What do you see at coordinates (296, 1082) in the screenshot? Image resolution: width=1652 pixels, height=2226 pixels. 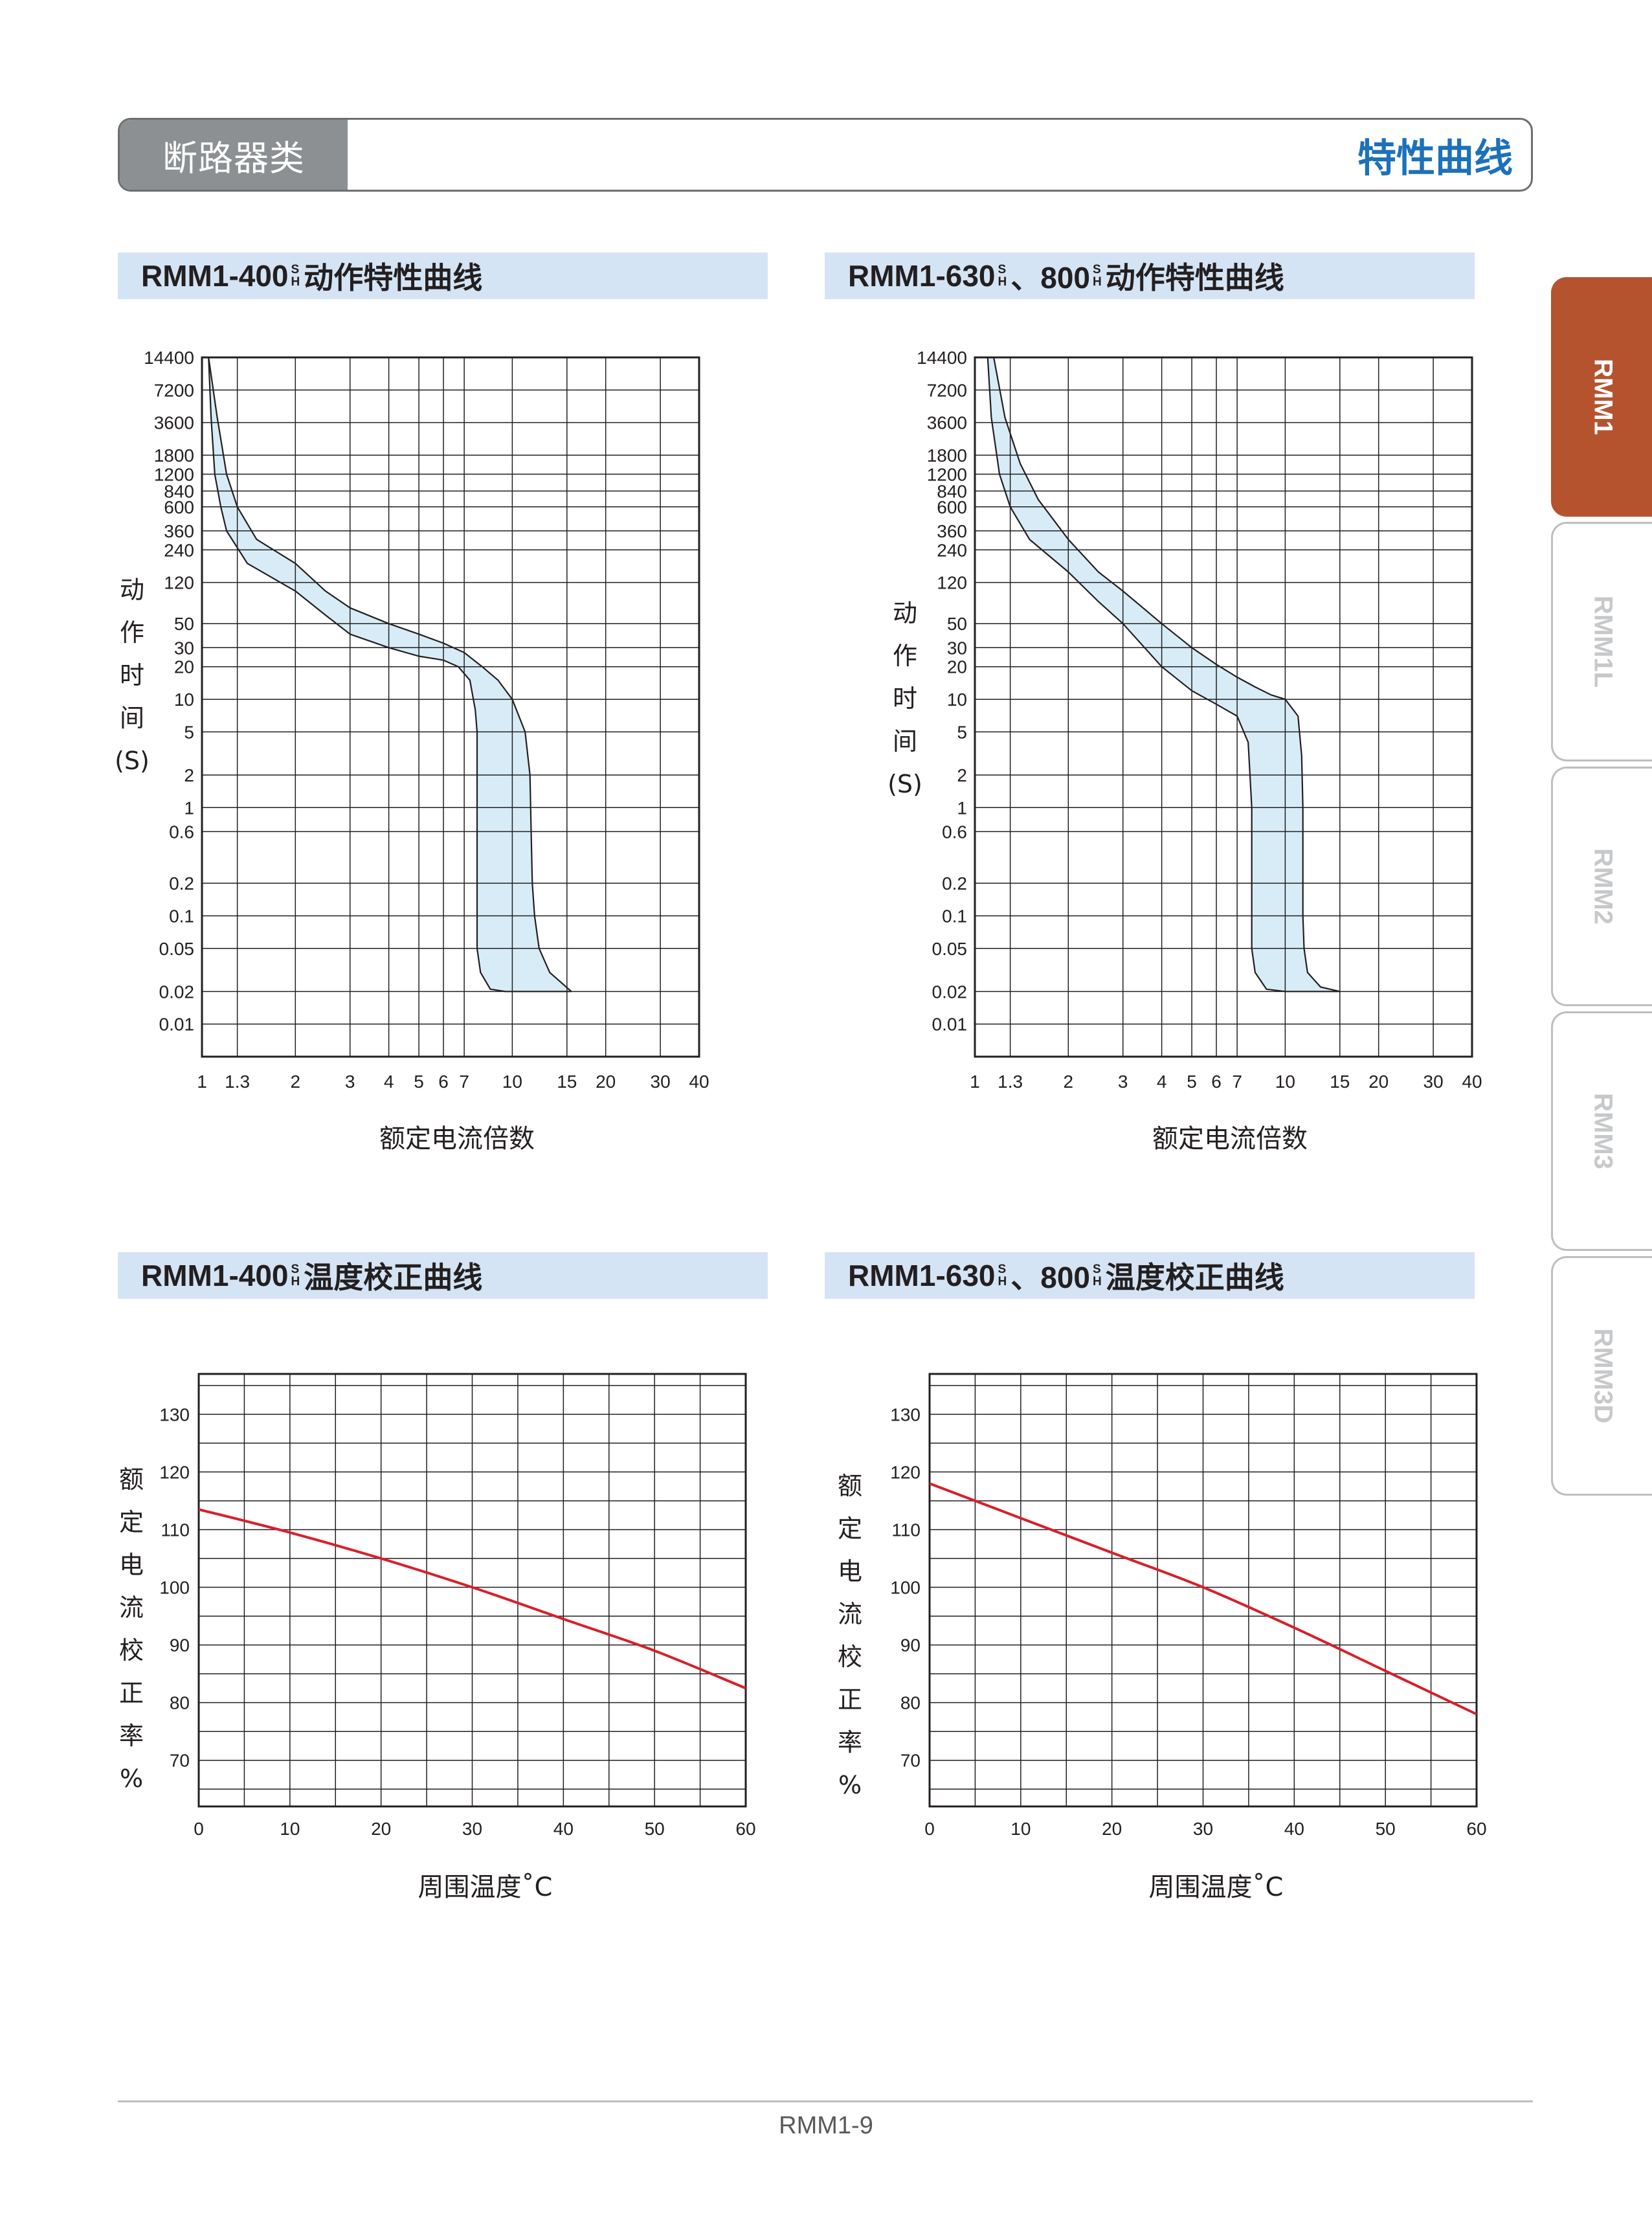 I see `x-tick-label: 2` at bounding box center [296, 1082].